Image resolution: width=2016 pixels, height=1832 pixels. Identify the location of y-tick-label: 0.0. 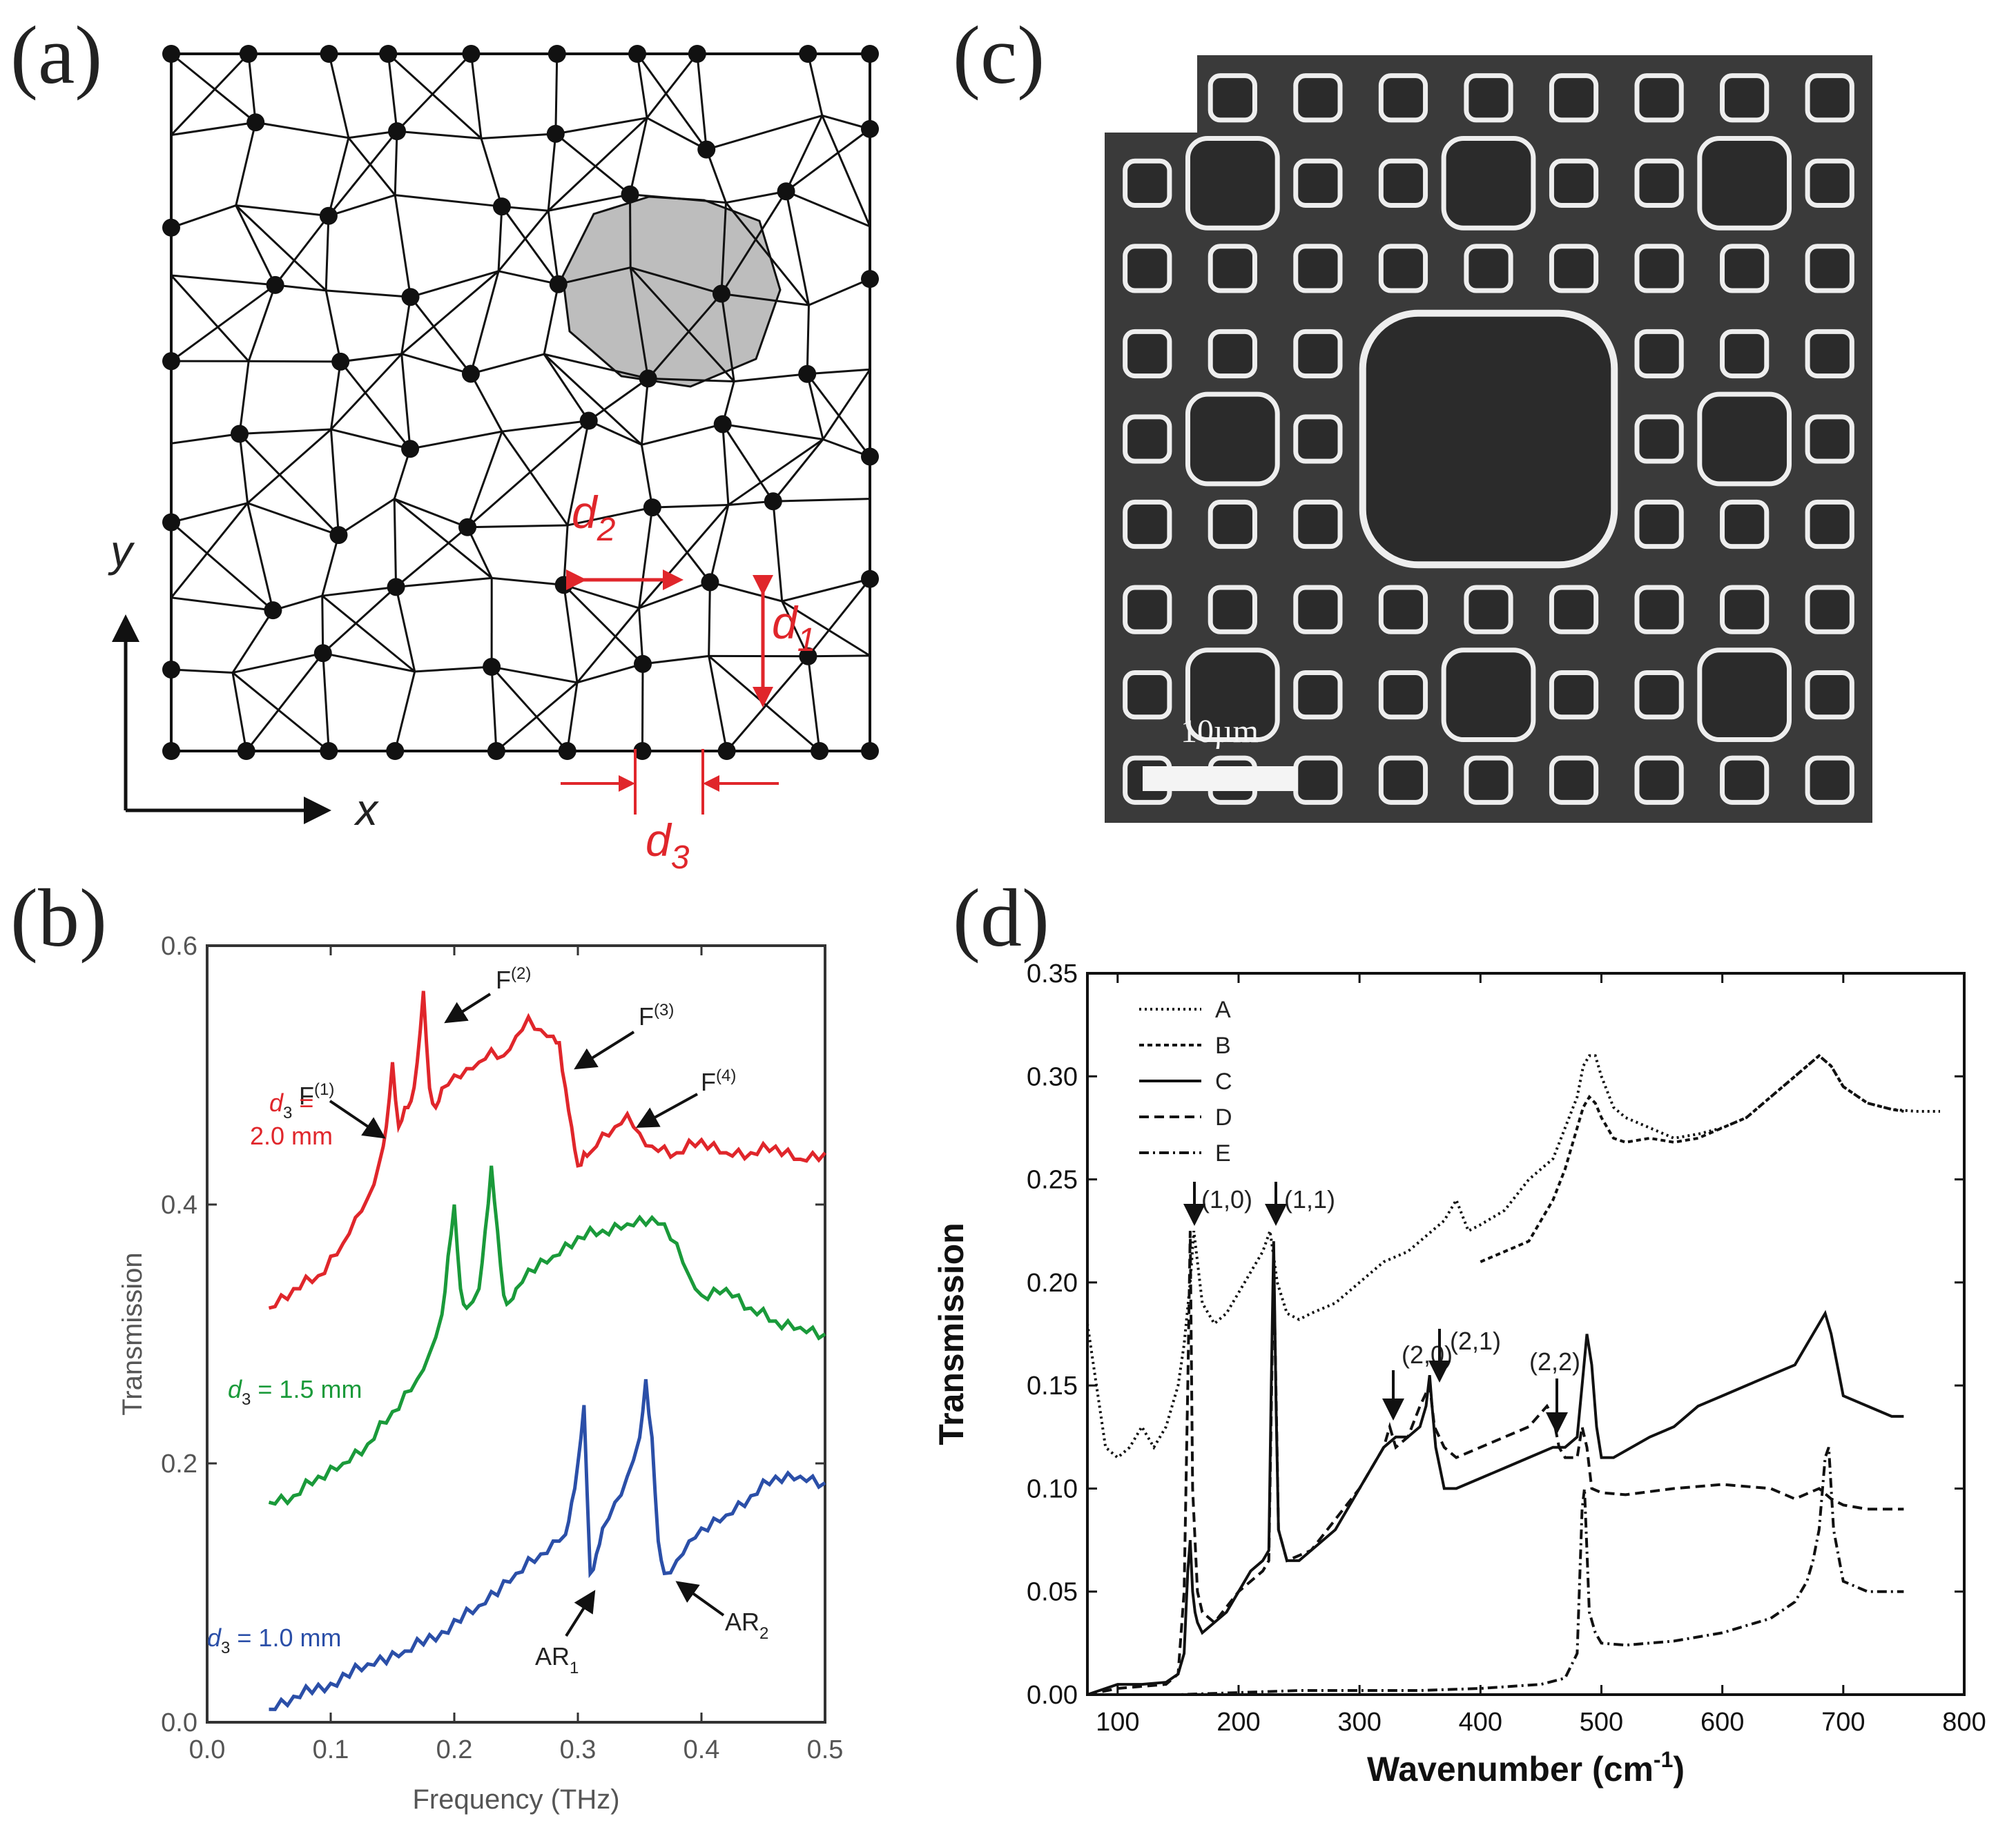
(179, 1722).